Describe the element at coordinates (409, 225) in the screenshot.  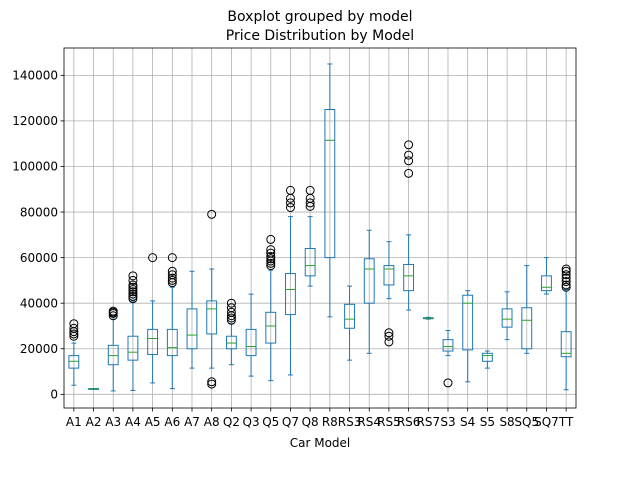
I see `box-RS6` at that location.